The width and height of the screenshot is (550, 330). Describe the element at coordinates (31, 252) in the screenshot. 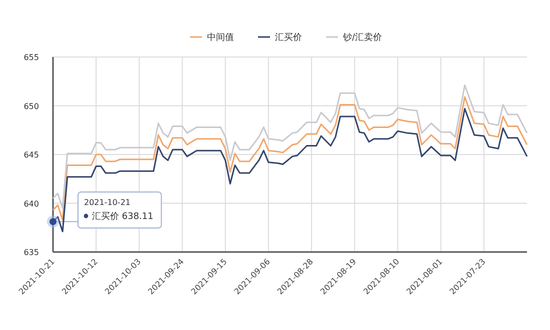

I see `y-tick-label: 635` at that location.